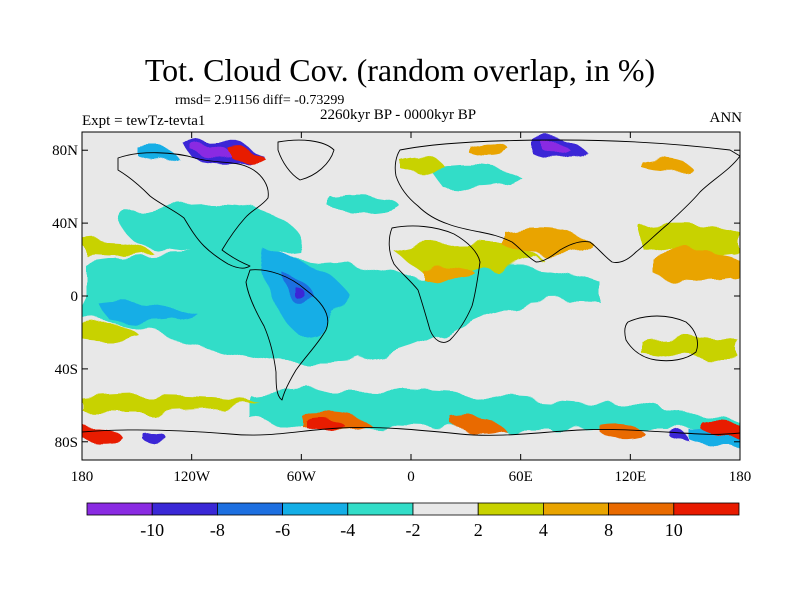  I want to click on coastline-south-america, so click(287, 335).